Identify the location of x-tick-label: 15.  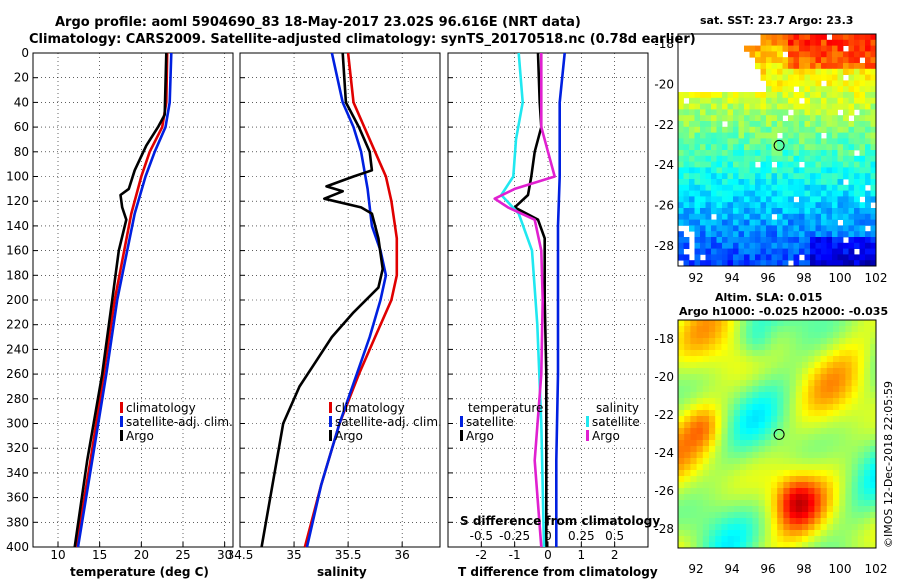
(99, 555).